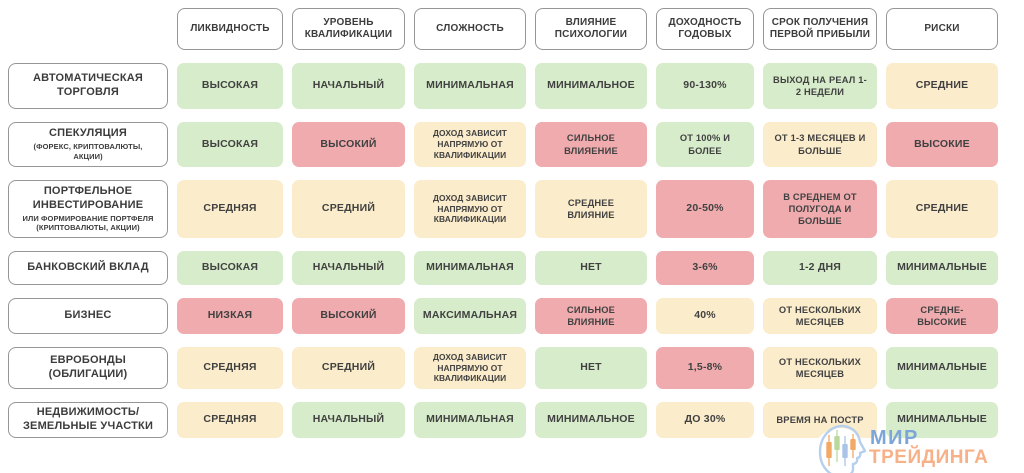 This screenshot has width=1024, height=473. Describe the element at coordinates (88, 151) in the screenshot. I see `row-subtitle: (ФОРЕКС, КРИПТОВАЛЮТЫ, АКЦИИ)` at that location.